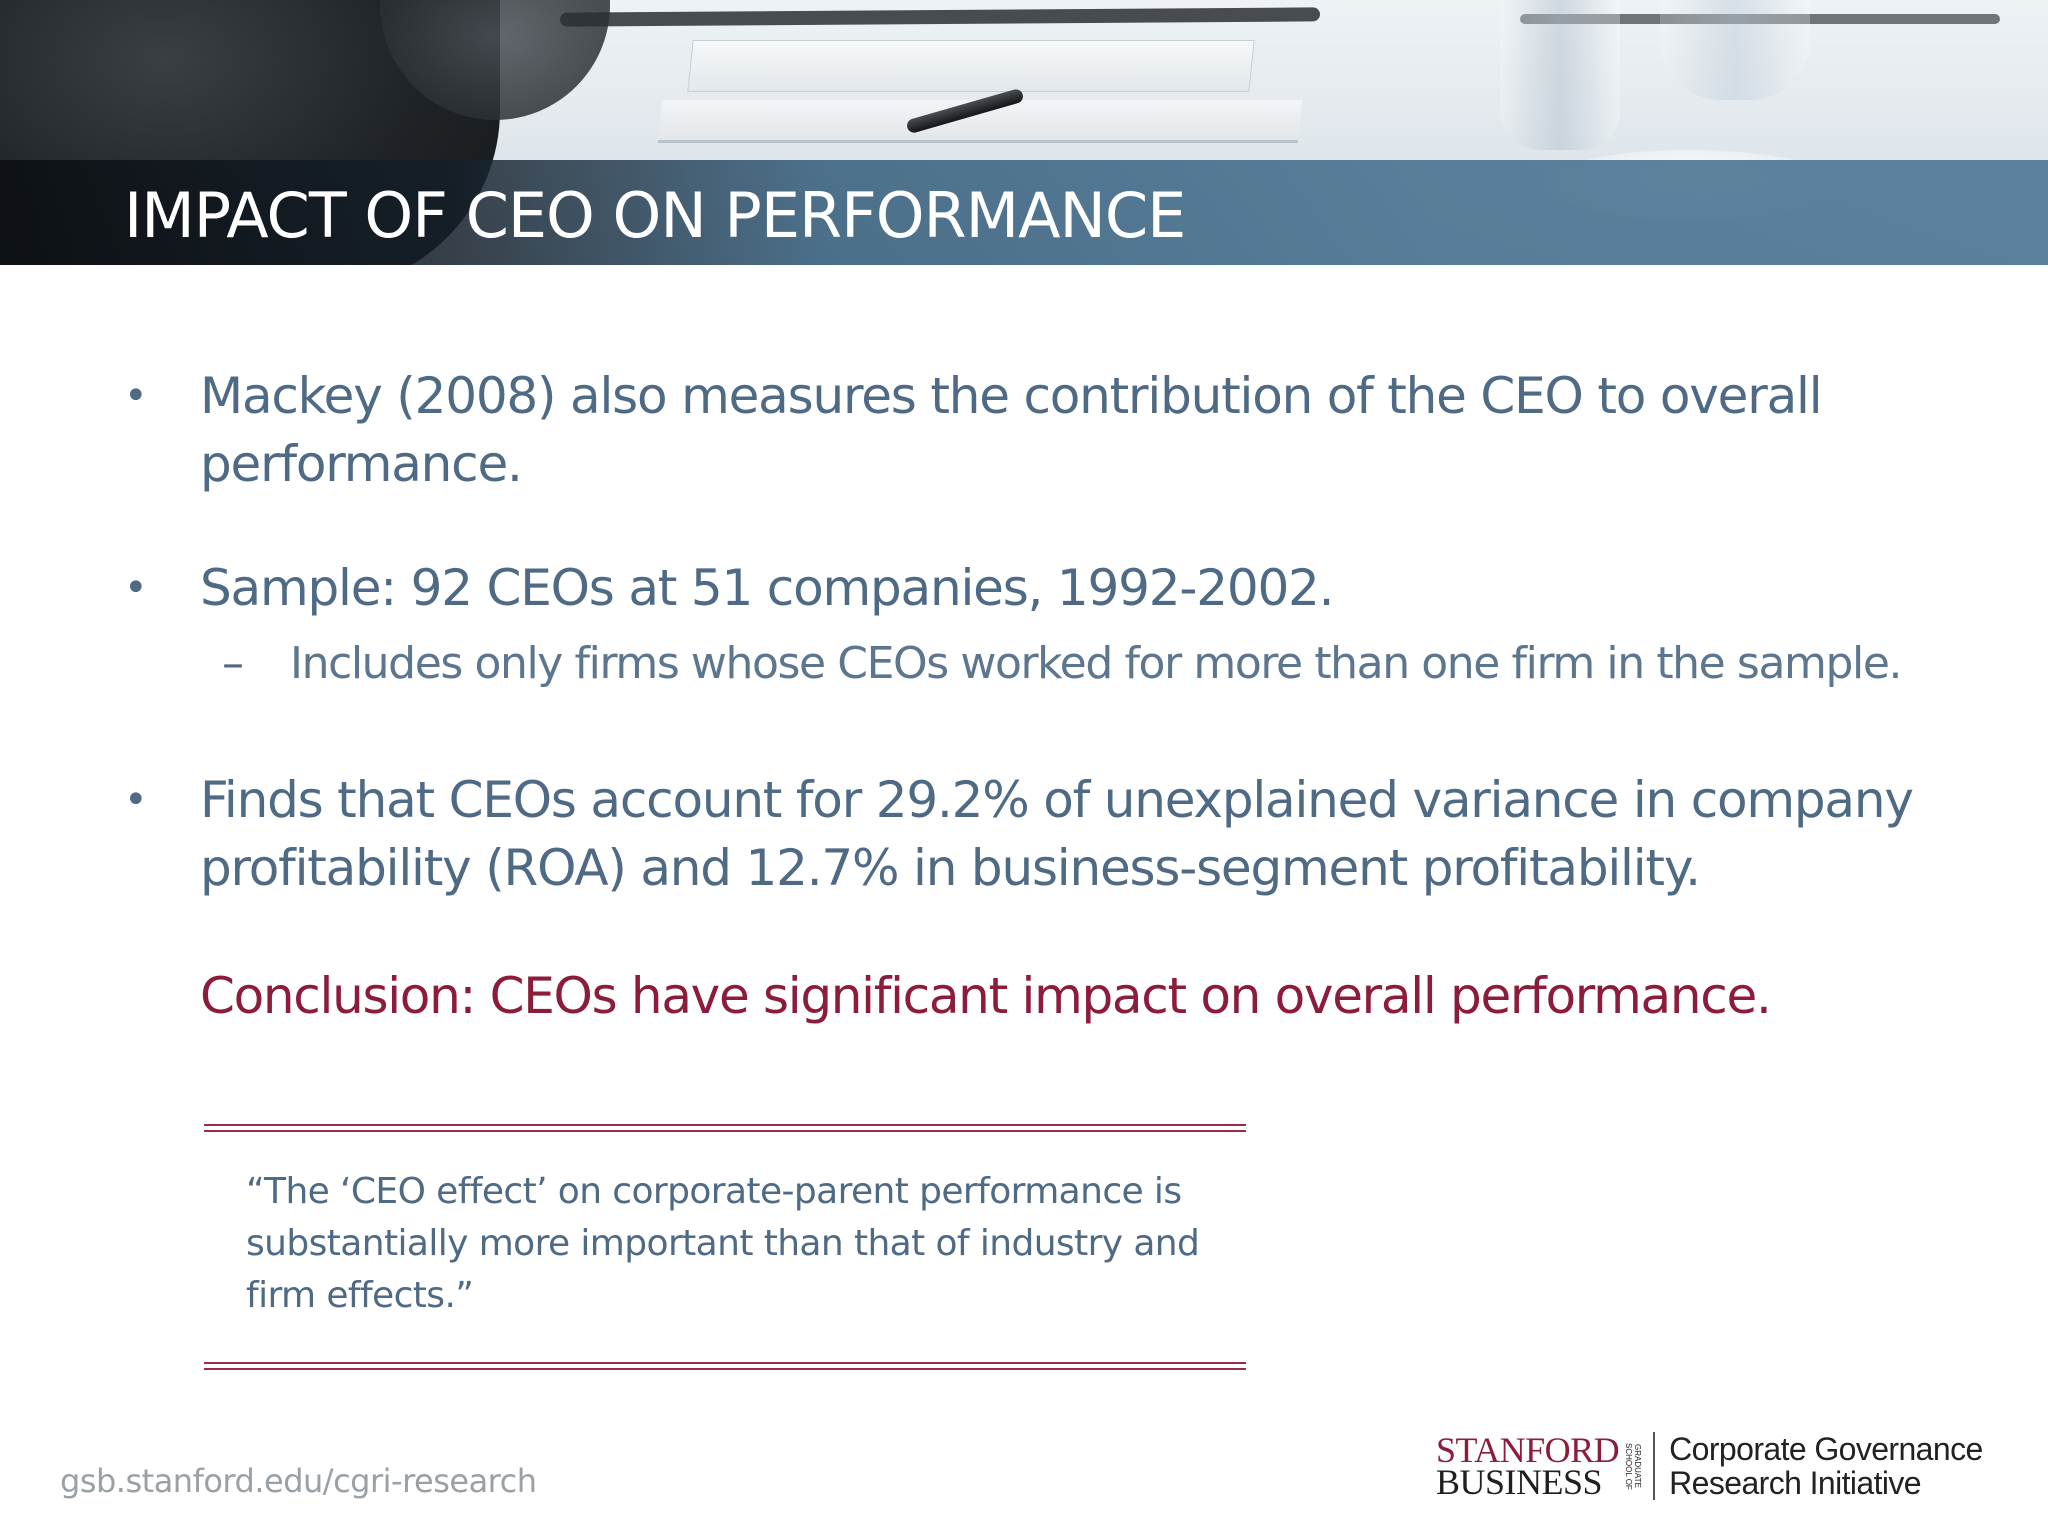 The height and width of the screenshot is (1536, 2048). I want to click on logo-graduate-school: GRADUATE SCHOOL OF, so click(1633, 1466).